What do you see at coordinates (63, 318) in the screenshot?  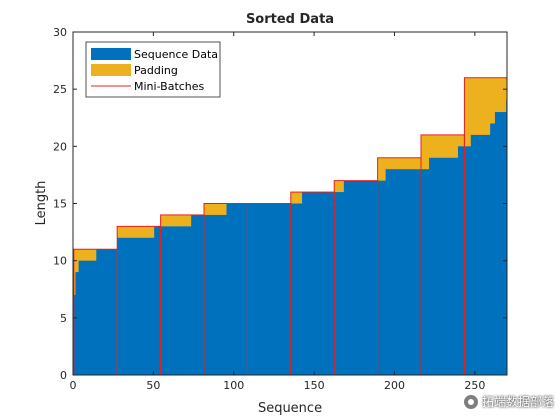 I see `y-tick-label-1: 5` at bounding box center [63, 318].